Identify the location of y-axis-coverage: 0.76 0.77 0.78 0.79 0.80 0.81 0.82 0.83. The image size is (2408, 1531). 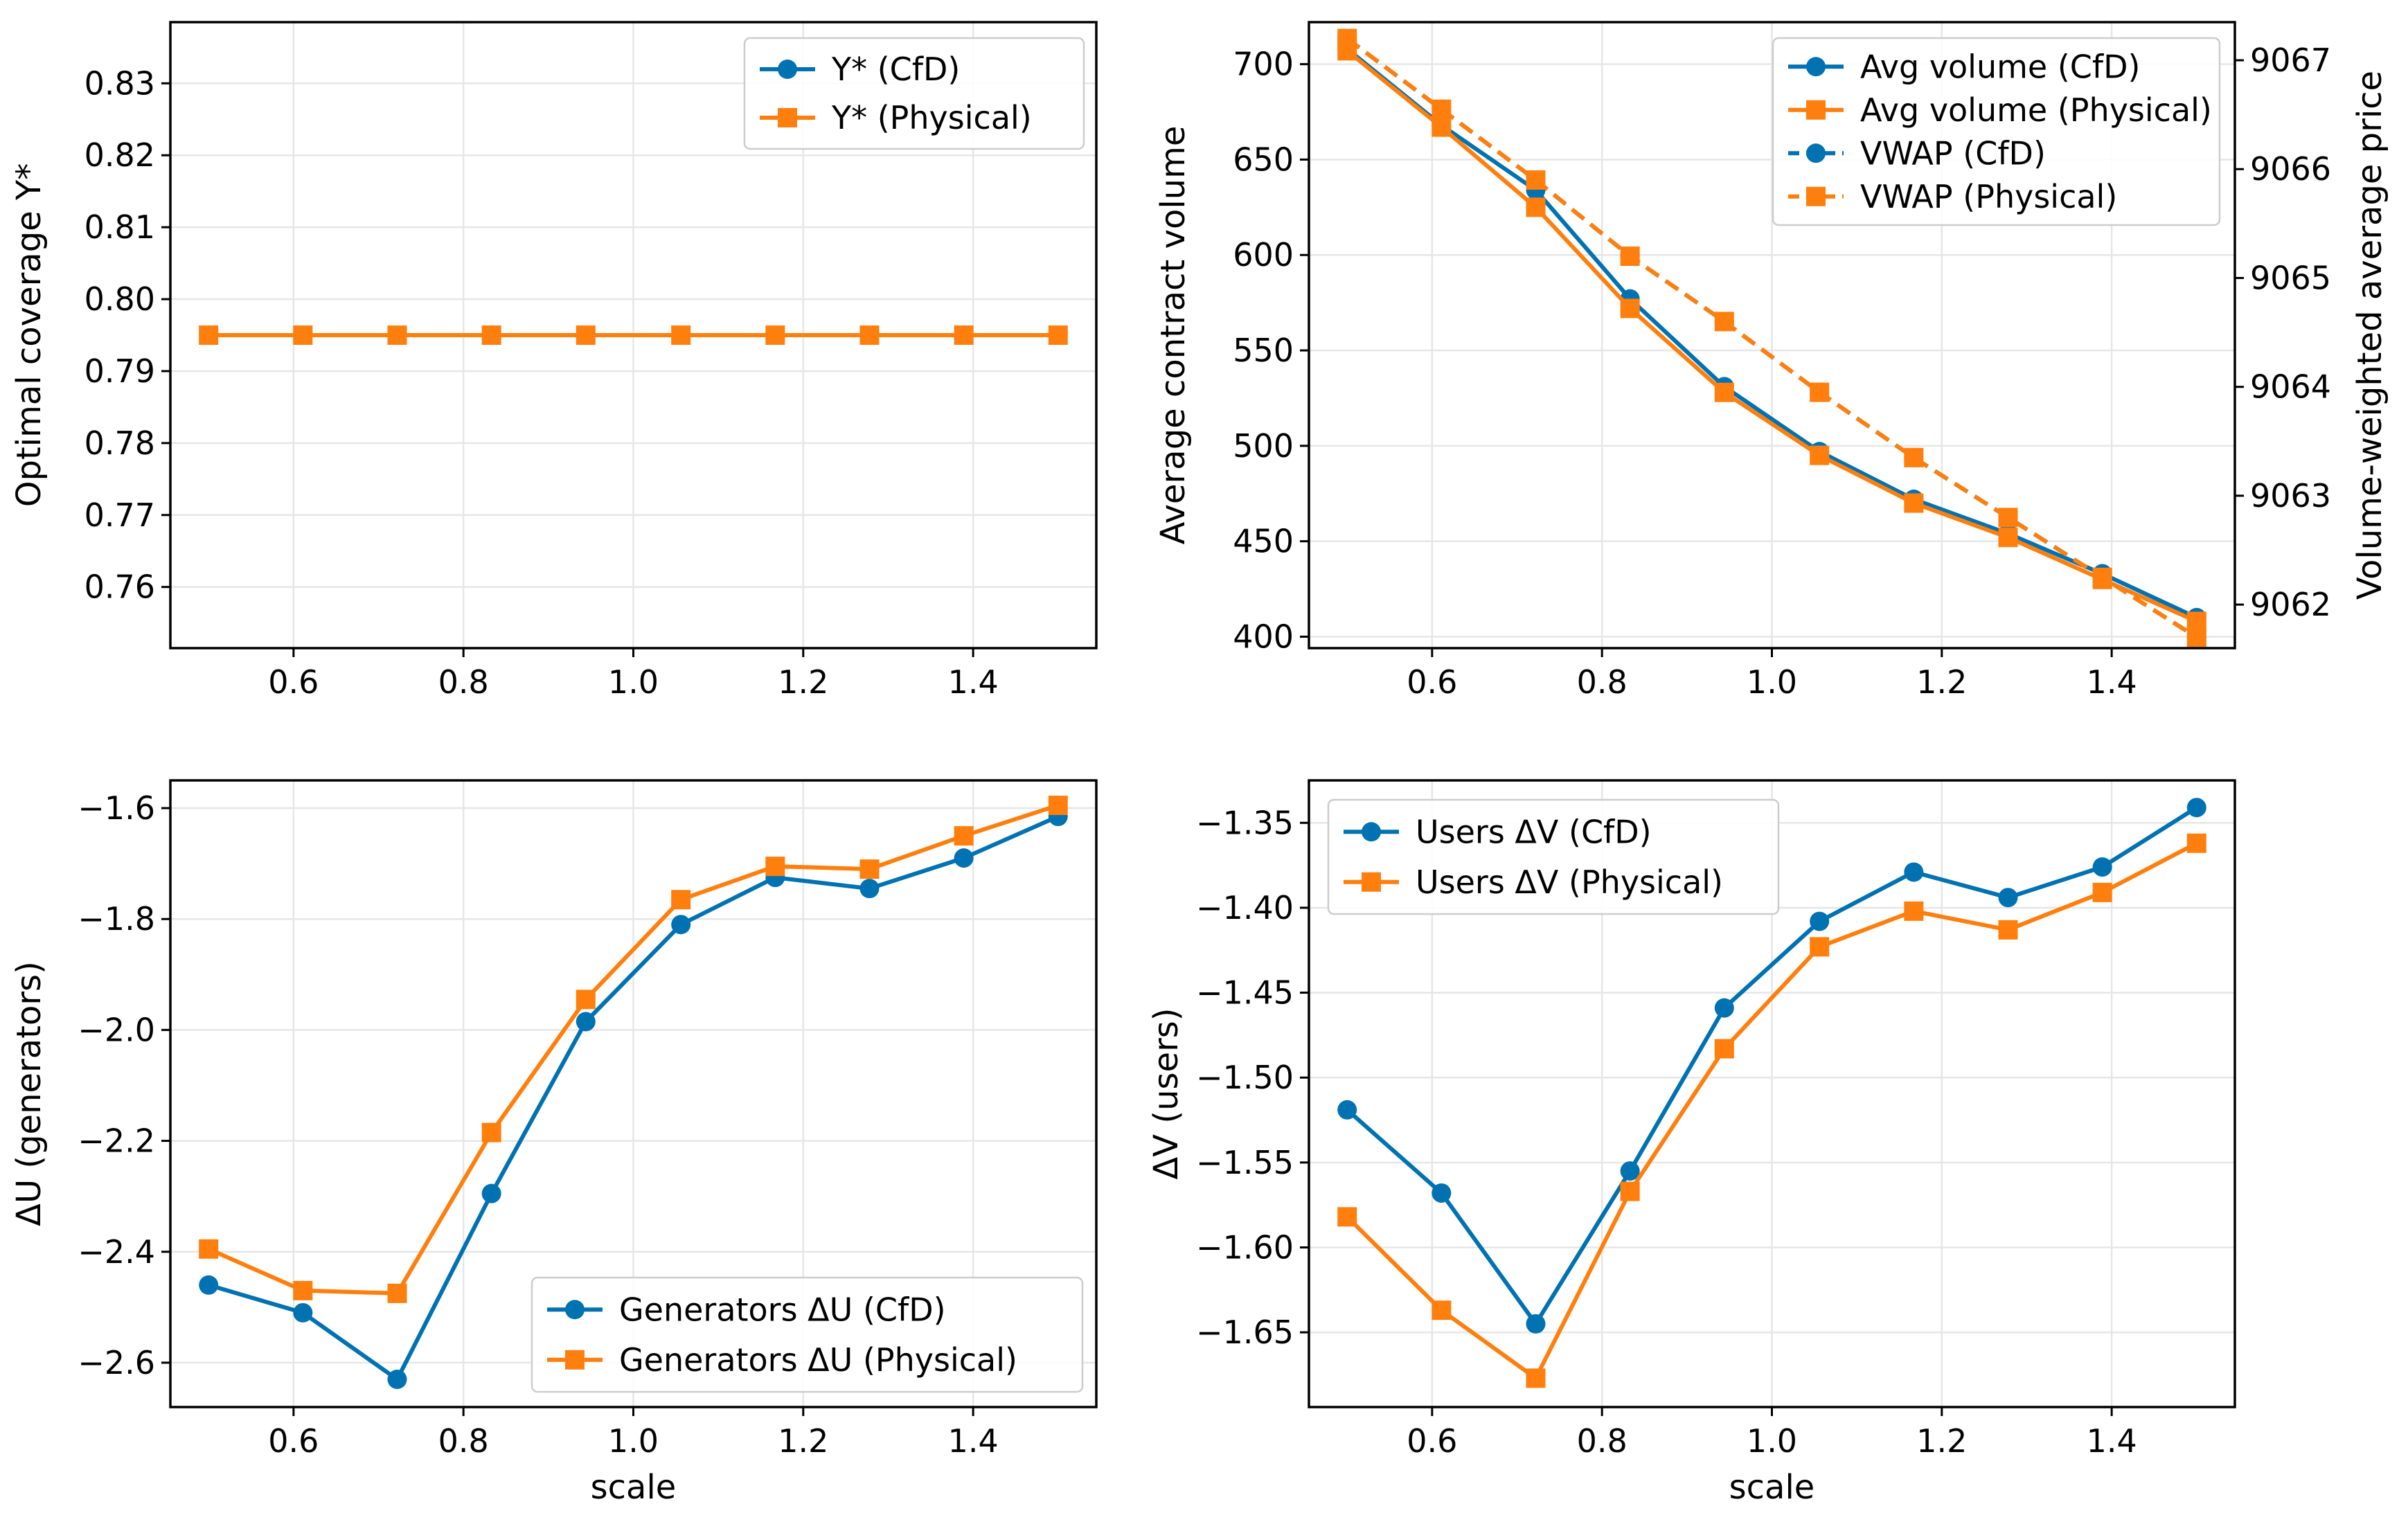
(127, 335).